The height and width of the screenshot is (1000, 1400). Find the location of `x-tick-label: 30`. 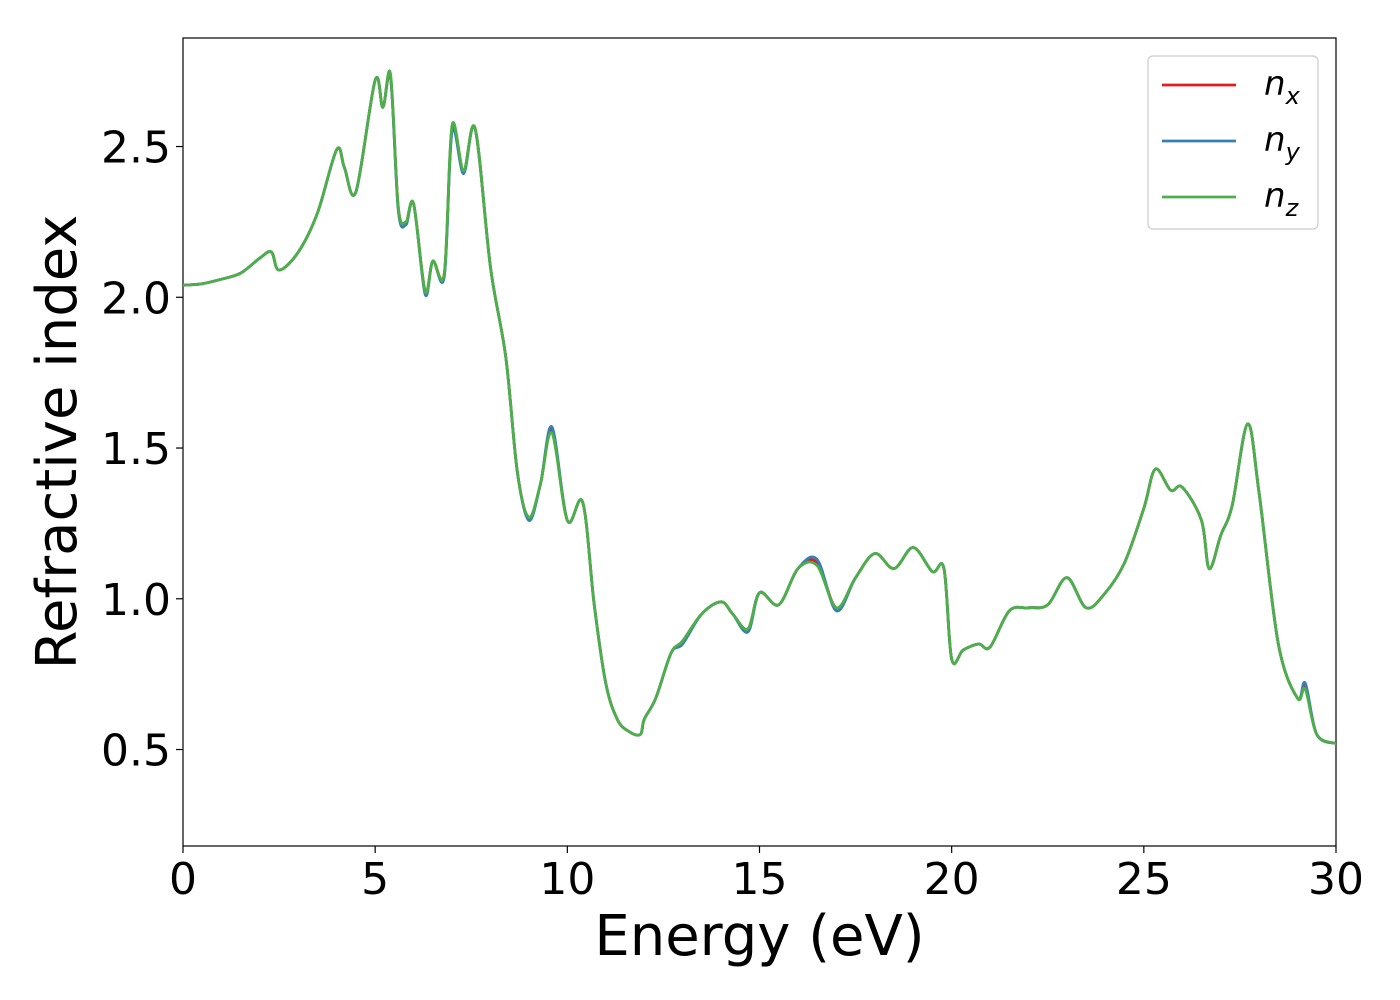

x-tick-label: 30 is located at coordinates (1336, 879).